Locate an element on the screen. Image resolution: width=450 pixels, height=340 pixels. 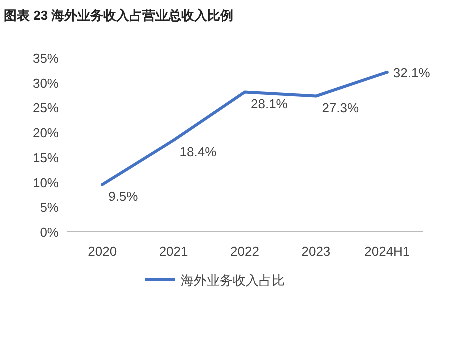
x-tick-label: 2023 is located at coordinates (316, 251).